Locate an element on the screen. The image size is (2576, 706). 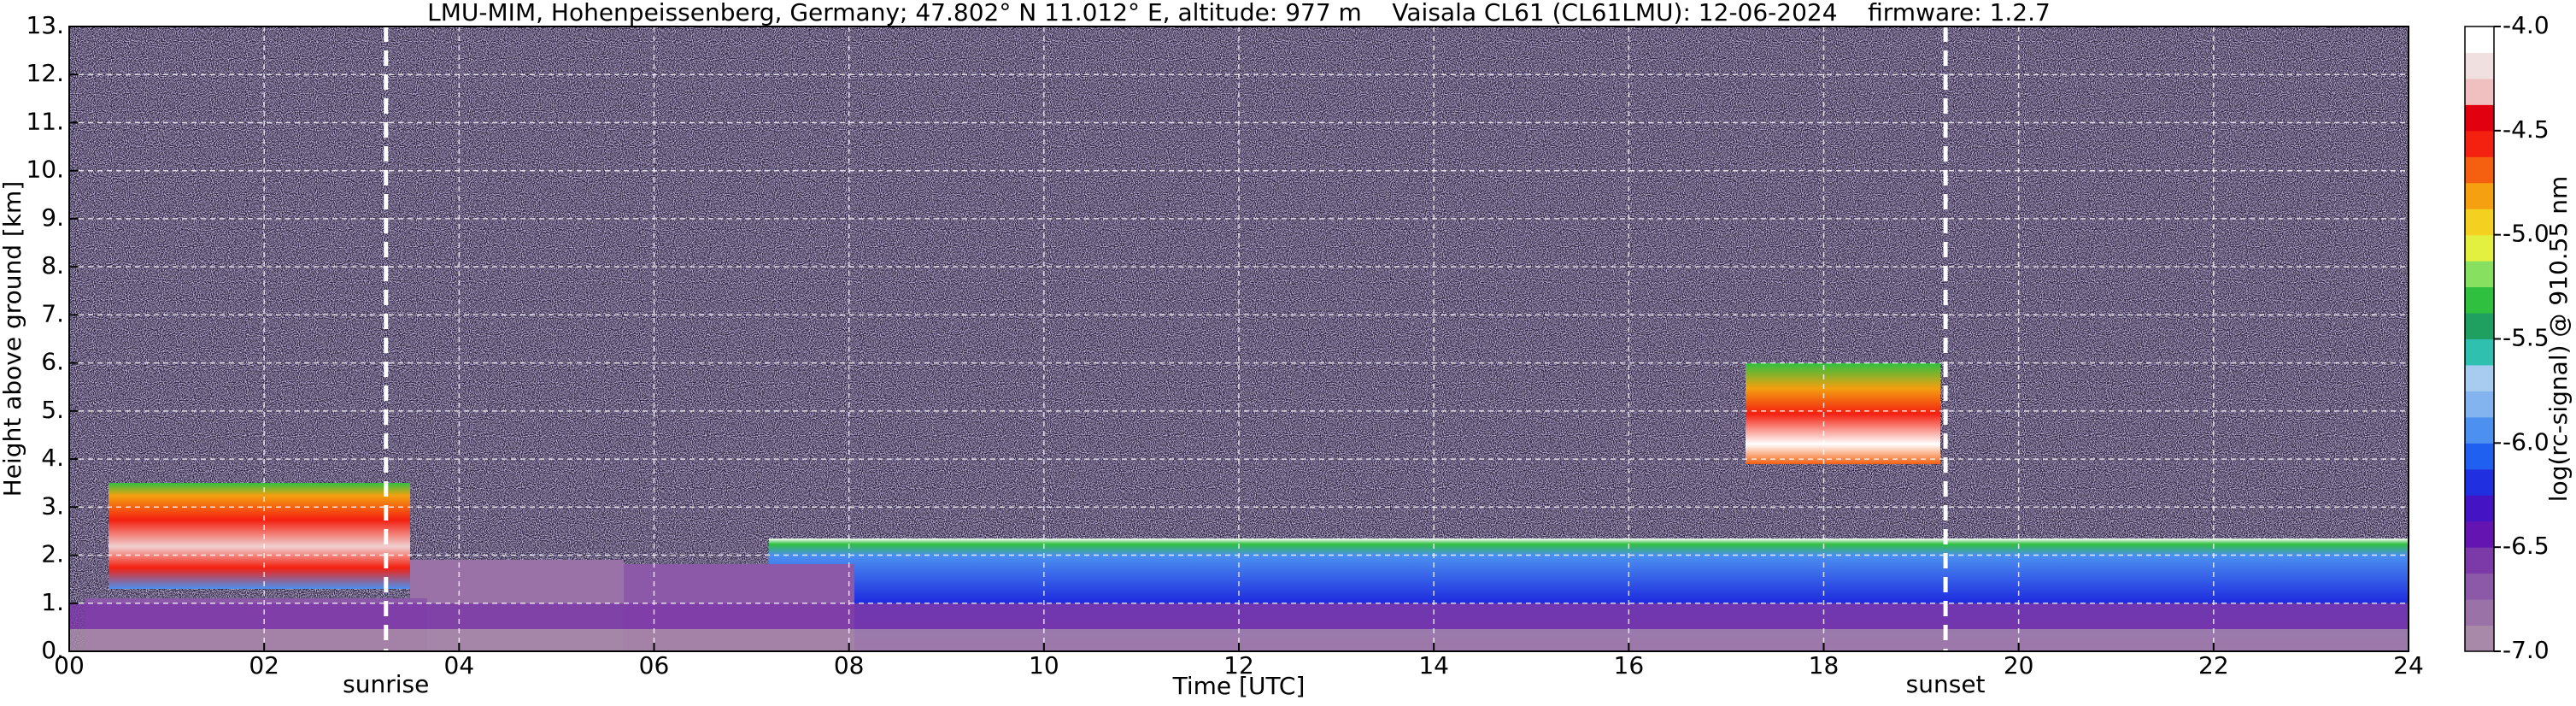
colorbar-tick-label: -6.5 is located at coordinates (2526, 546).